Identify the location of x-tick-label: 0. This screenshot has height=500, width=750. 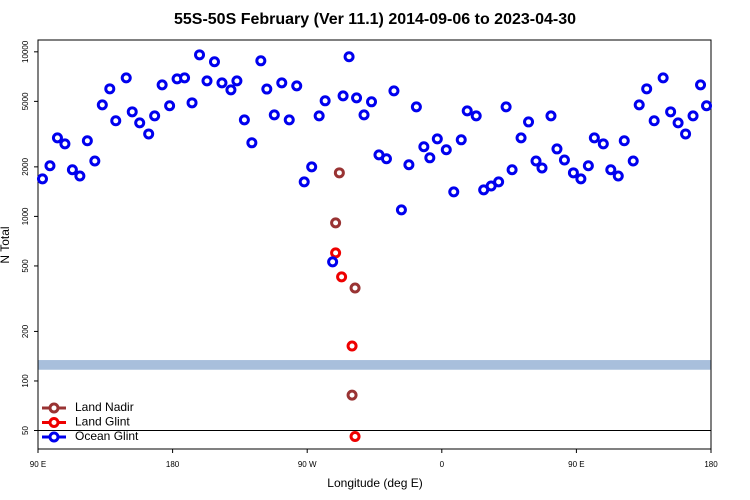
(442, 464).